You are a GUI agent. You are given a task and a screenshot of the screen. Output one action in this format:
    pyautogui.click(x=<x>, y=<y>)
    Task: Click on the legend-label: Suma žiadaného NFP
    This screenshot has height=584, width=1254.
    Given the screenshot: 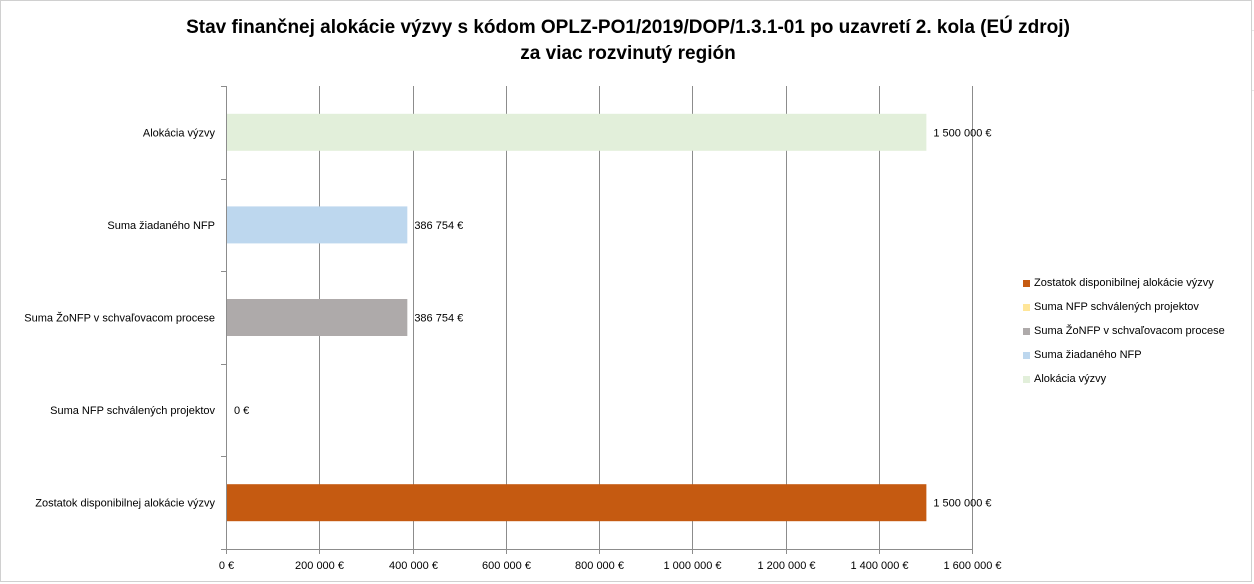 What is the action you would take?
    pyautogui.click(x=1088, y=355)
    